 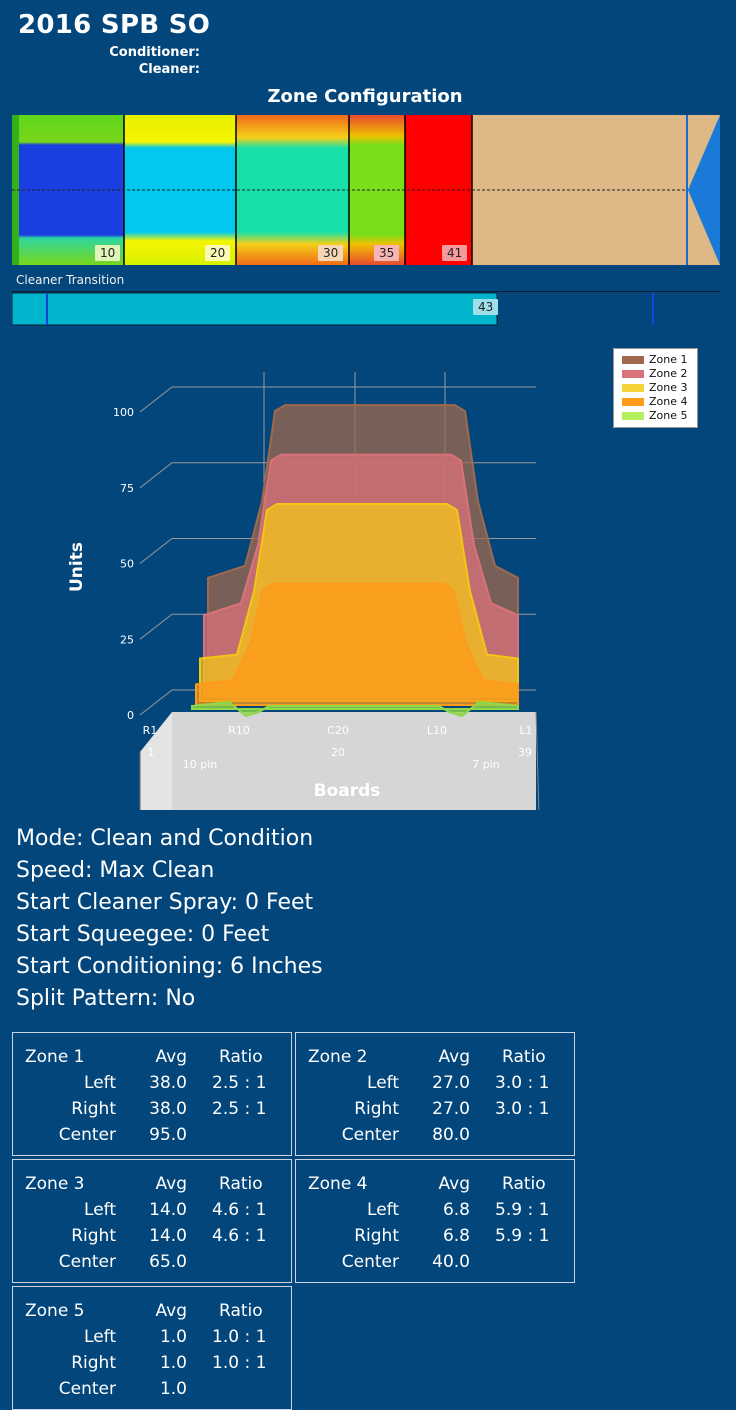 What do you see at coordinates (668, 415) in the screenshot?
I see `legend-label: Zone 5` at bounding box center [668, 415].